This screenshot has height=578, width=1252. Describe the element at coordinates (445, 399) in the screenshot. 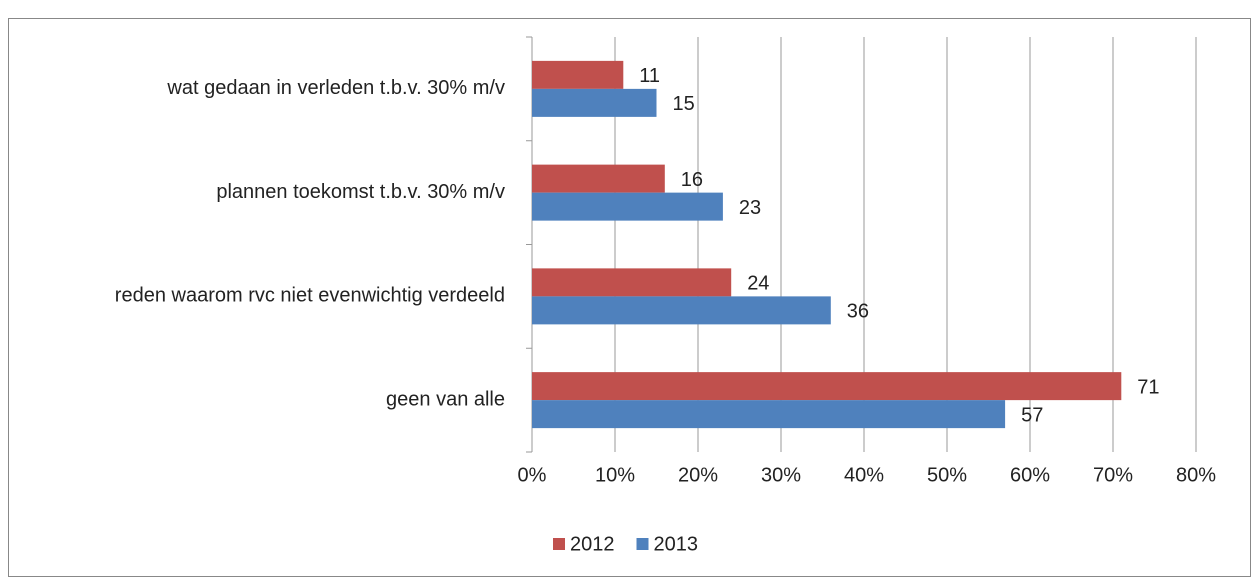

I see `y-tick-label: geen van alle` at that location.